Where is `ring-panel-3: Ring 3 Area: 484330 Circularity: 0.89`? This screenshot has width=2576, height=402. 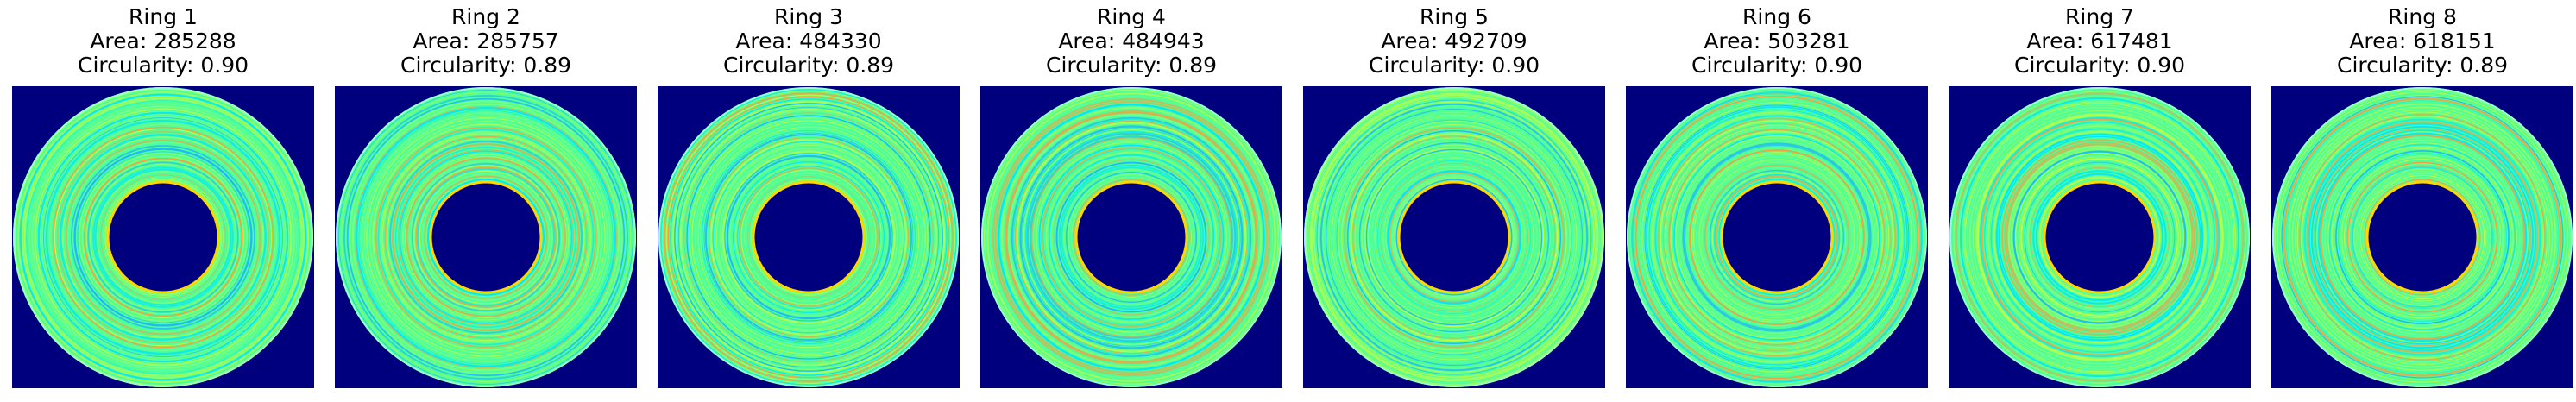 ring-panel-3: Ring 3 Area: 484330 Circularity: 0.89 is located at coordinates (809, 201).